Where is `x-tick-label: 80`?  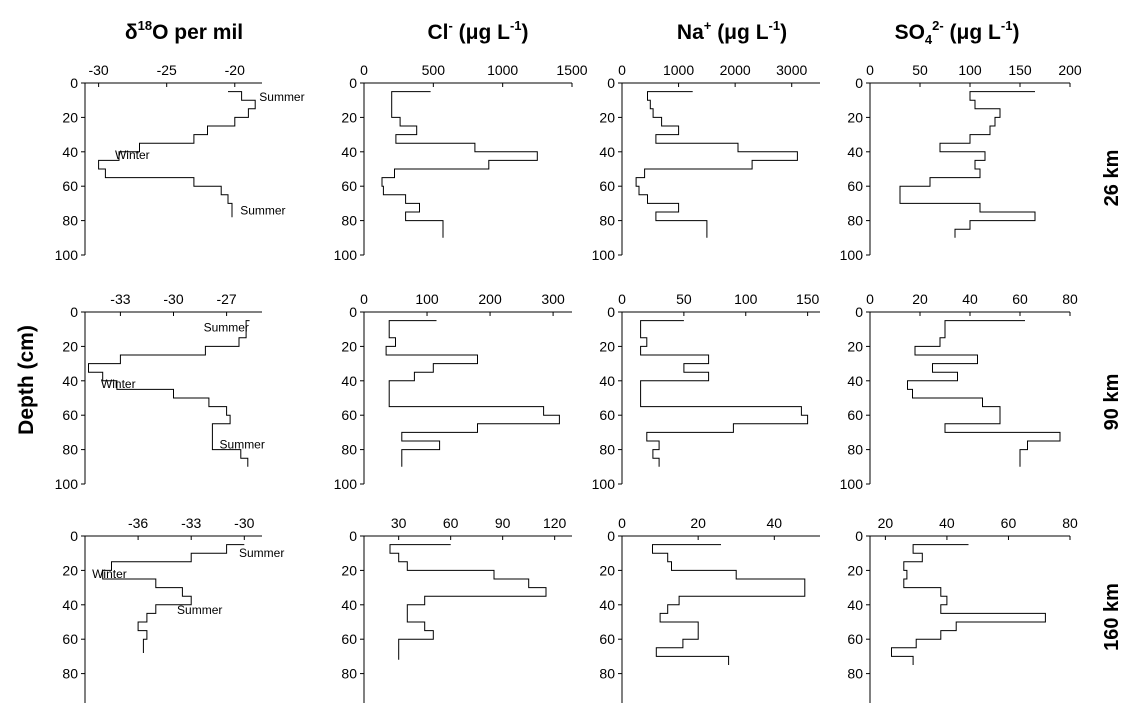 x-tick-label: 80 is located at coordinates (1070, 523).